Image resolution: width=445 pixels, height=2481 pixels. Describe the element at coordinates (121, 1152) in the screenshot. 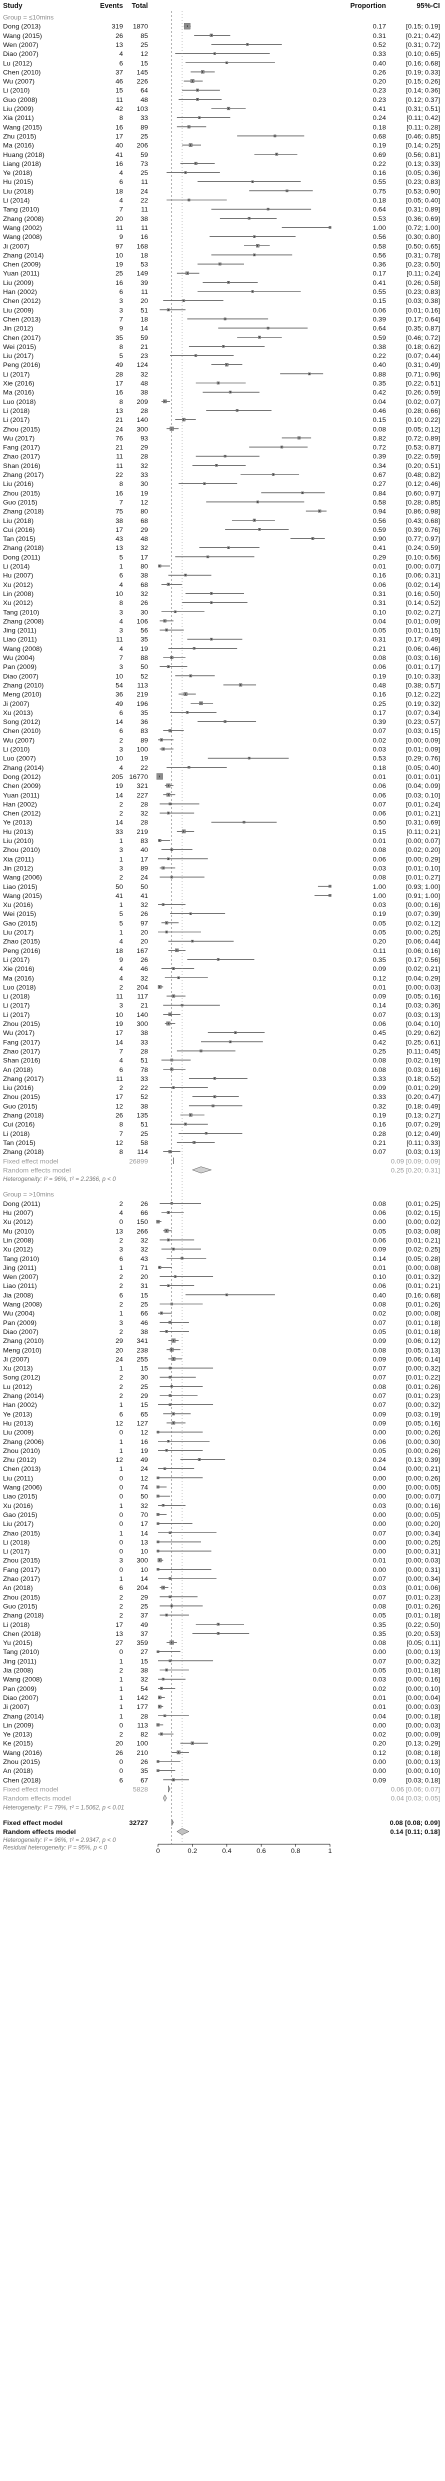

I see `events-value: 8` at that location.